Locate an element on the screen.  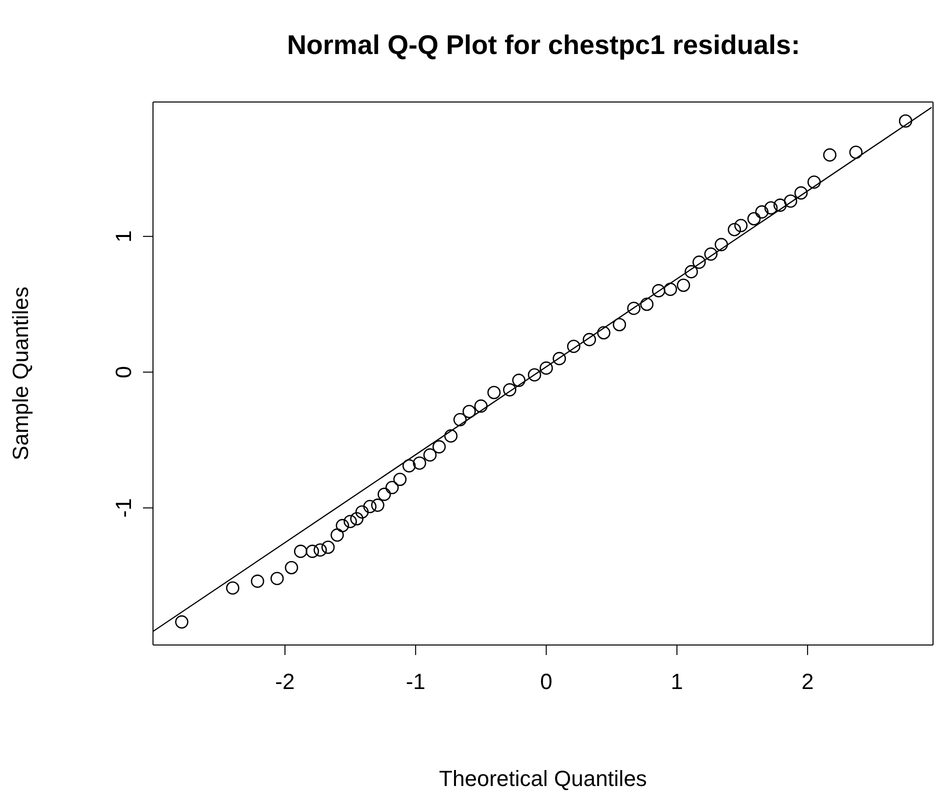
y-tick-label: -1 is located at coordinates (123, 508).